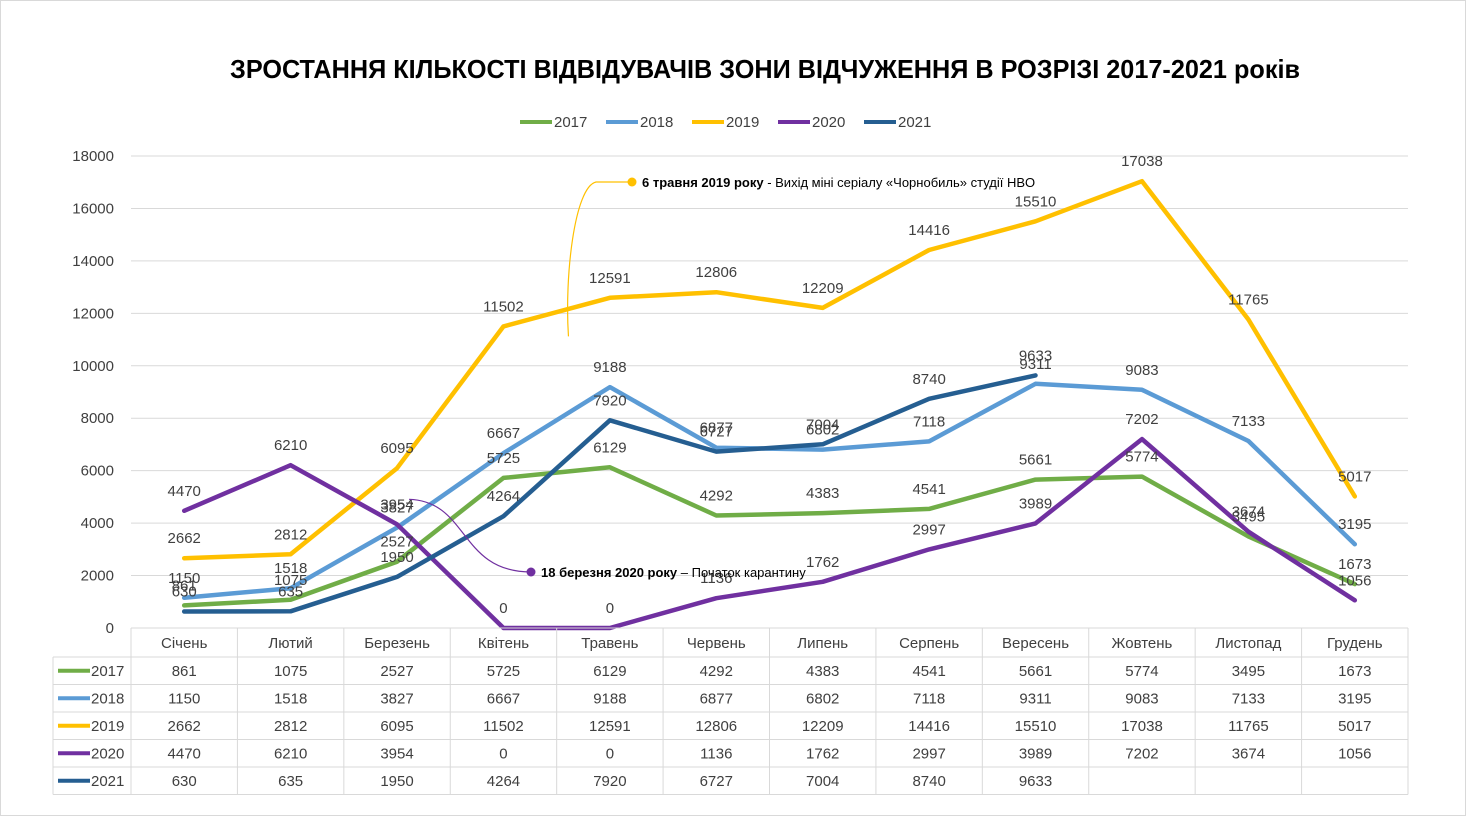 The width and height of the screenshot is (1469, 822). I want to click on table-cell-2018-10: 9083, so click(1141, 698).